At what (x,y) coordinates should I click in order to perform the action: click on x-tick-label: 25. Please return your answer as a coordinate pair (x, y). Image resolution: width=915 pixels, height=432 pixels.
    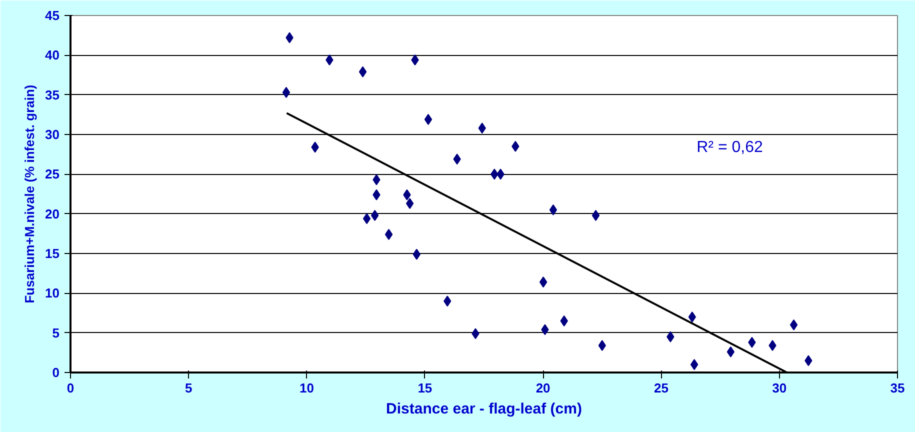
    Looking at the image, I should click on (661, 388).